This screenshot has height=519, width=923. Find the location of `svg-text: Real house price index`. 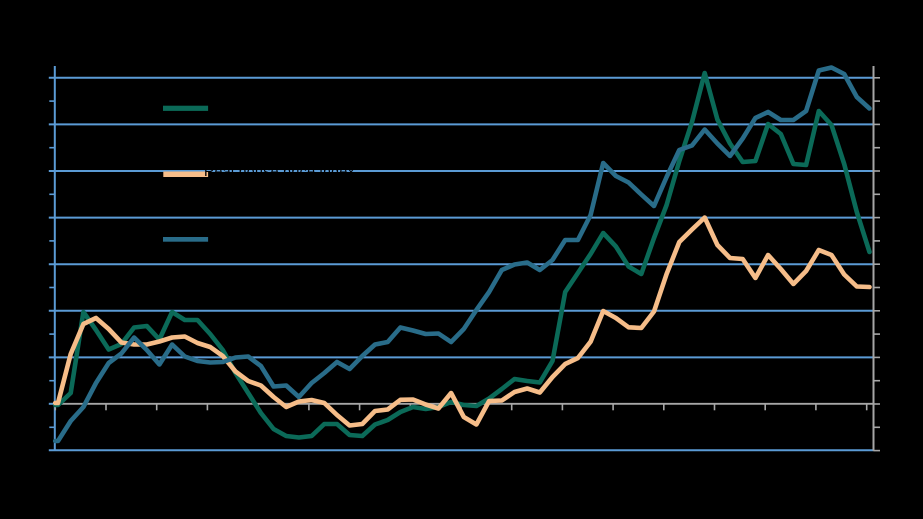

svg-text: Real house price index is located at coordinates (279, 172).